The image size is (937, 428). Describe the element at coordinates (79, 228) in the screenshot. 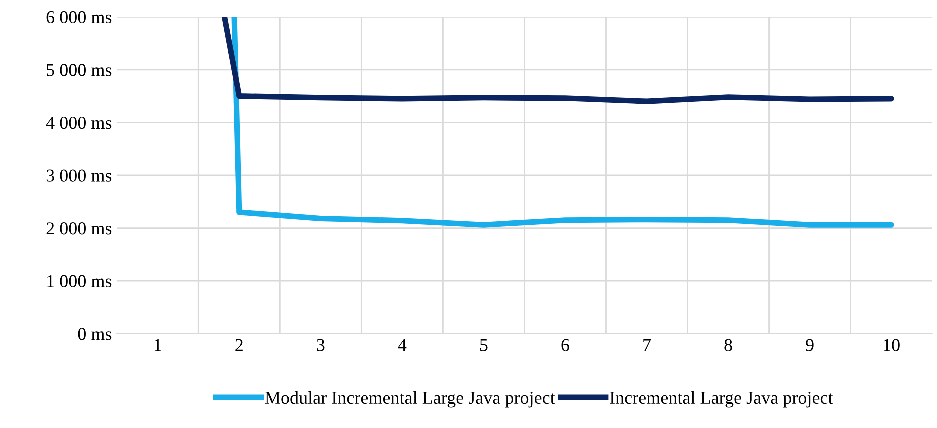

I see `y-tick-label: 2 000 ms` at that location.